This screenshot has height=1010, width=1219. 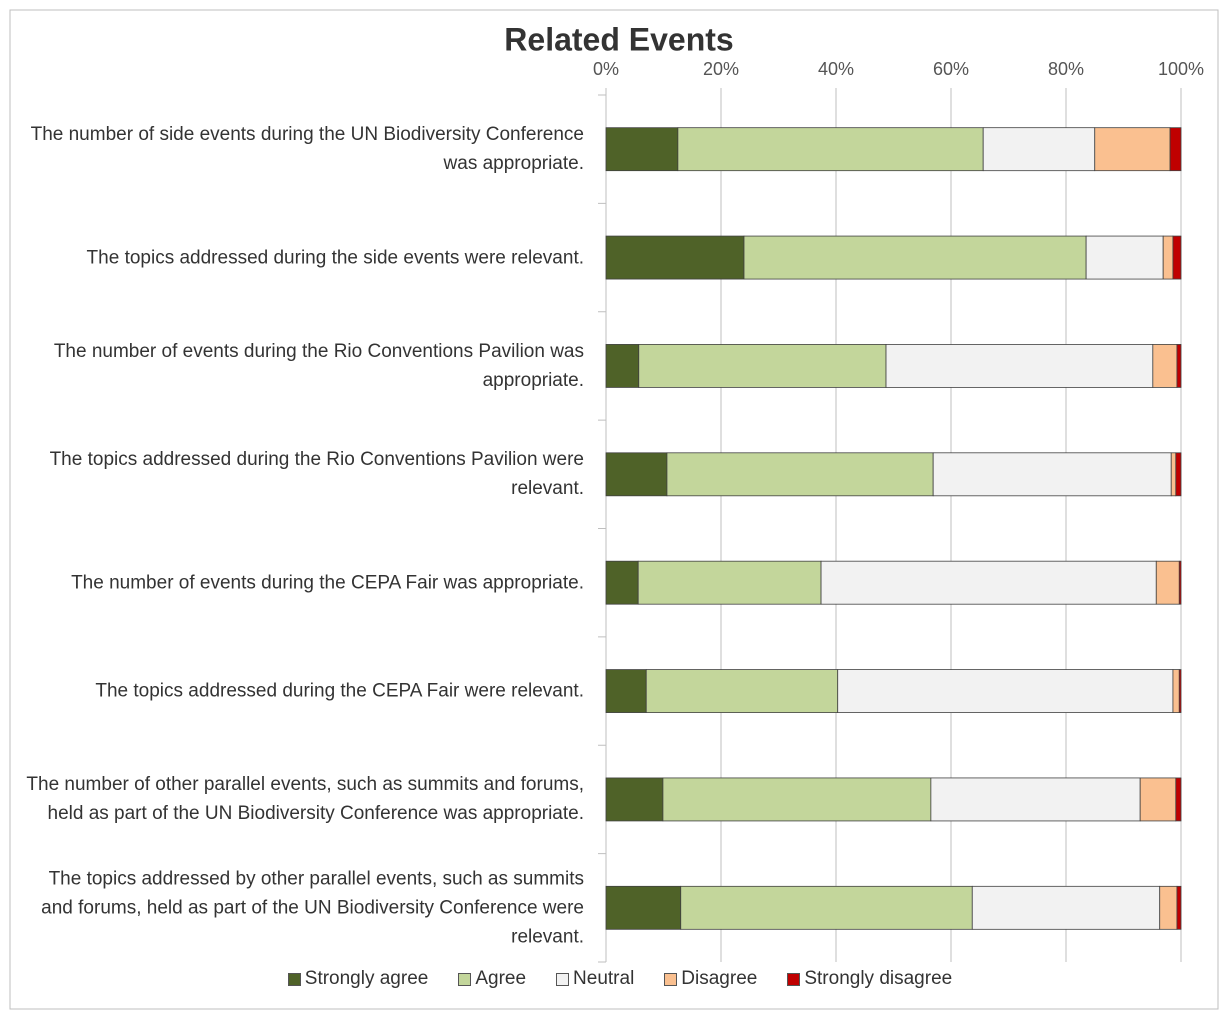 What do you see at coordinates (501, 978) in the screenshot?
I see `legend-label: Agree` at bounding box center [501, 978].